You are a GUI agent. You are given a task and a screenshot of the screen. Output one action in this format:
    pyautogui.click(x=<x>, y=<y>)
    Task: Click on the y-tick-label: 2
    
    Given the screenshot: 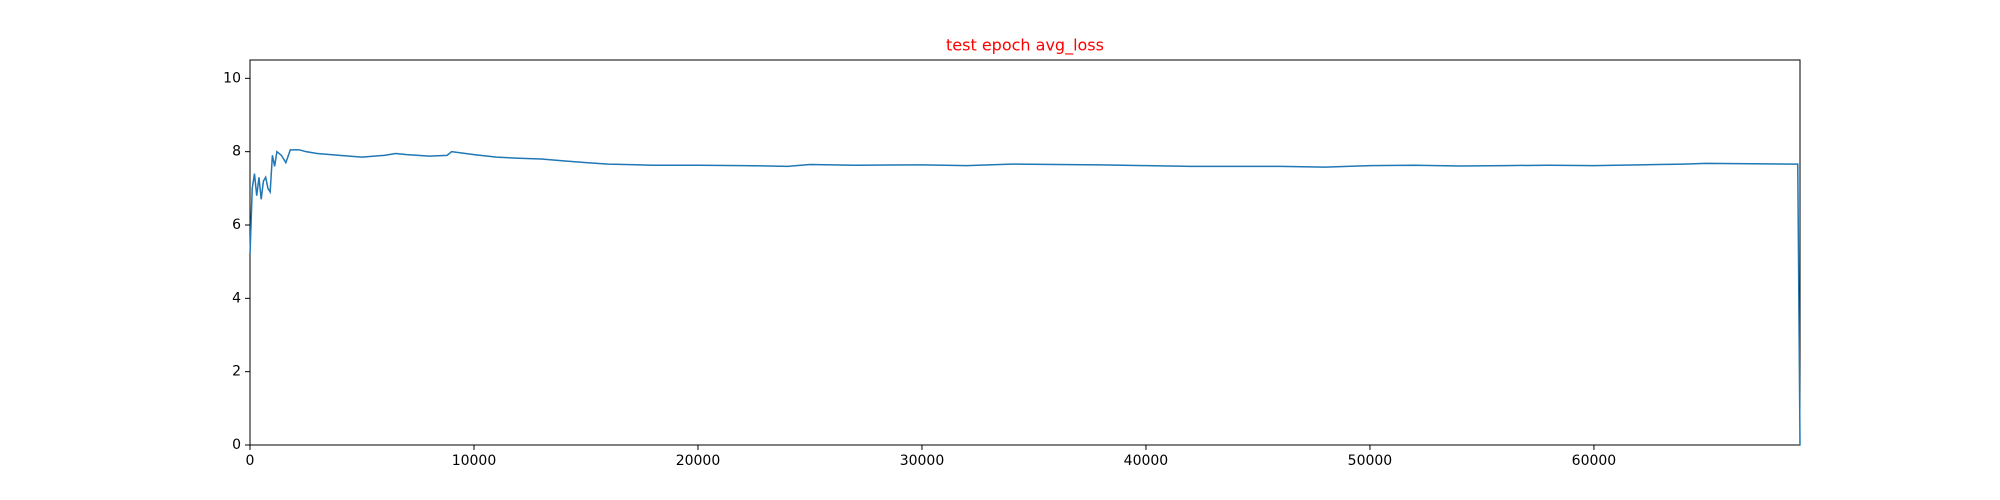 What is the action you would take?
    pyautogui.click(x=236, y=372)
    